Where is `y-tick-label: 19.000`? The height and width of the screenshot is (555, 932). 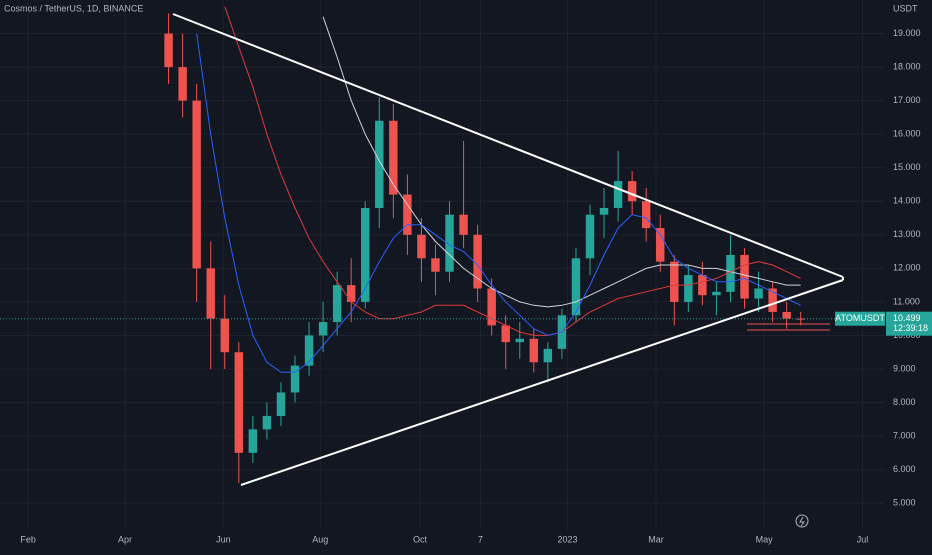
y-tick-label: 19.000 is located at coordinates (907, 33).